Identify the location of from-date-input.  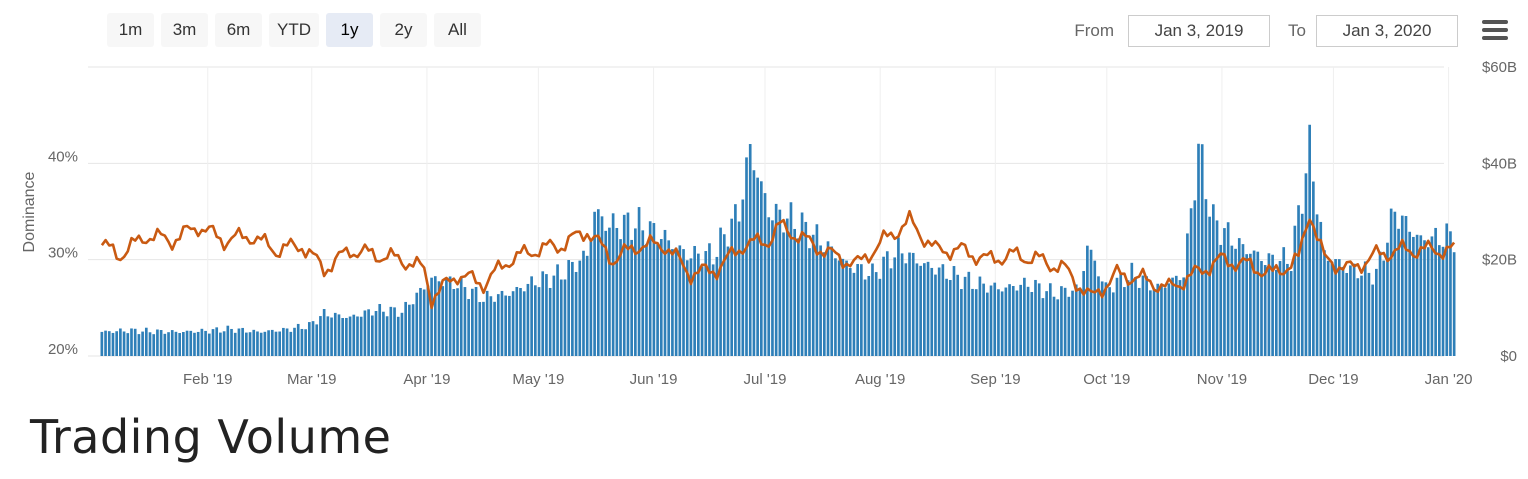
(1199, 31).